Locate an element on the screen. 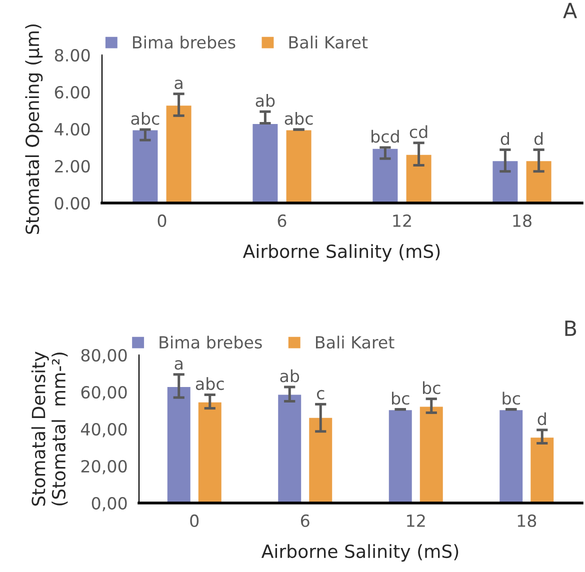 This screenshot has height=572, width=585. text: B is located at coordinates (570, 328).